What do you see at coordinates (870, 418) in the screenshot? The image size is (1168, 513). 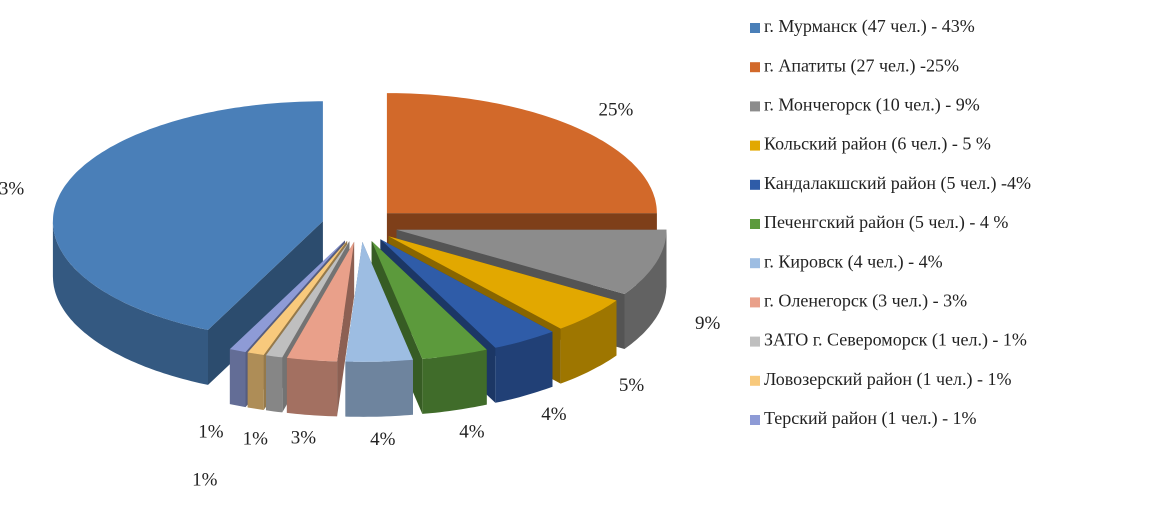 I see `legend-label: Терский район (1 чел.) - 1%` at bounding box center [870, 418].